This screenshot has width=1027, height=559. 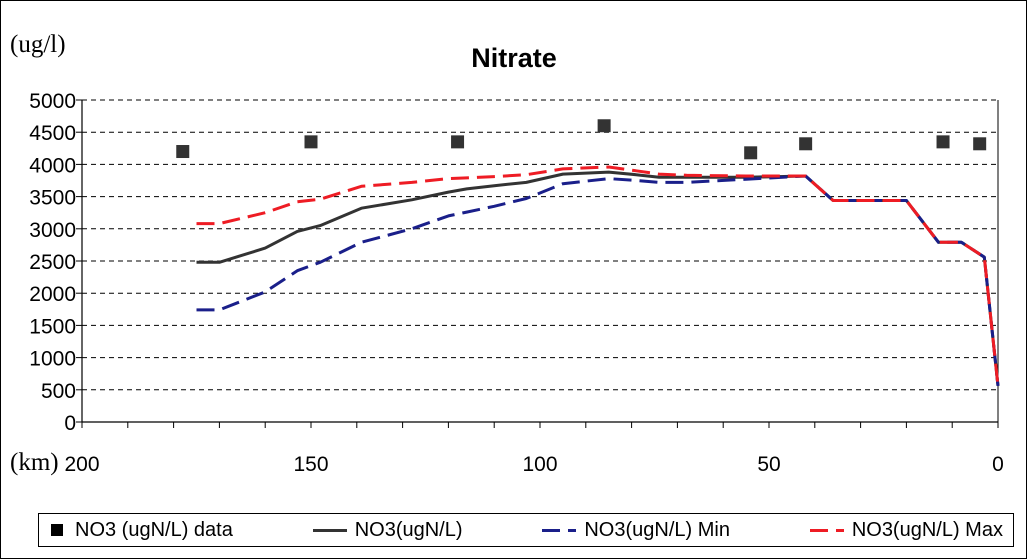 I want to click on legend-item-min: NO3(ugN/L) Min, so click(x=636, y=530).